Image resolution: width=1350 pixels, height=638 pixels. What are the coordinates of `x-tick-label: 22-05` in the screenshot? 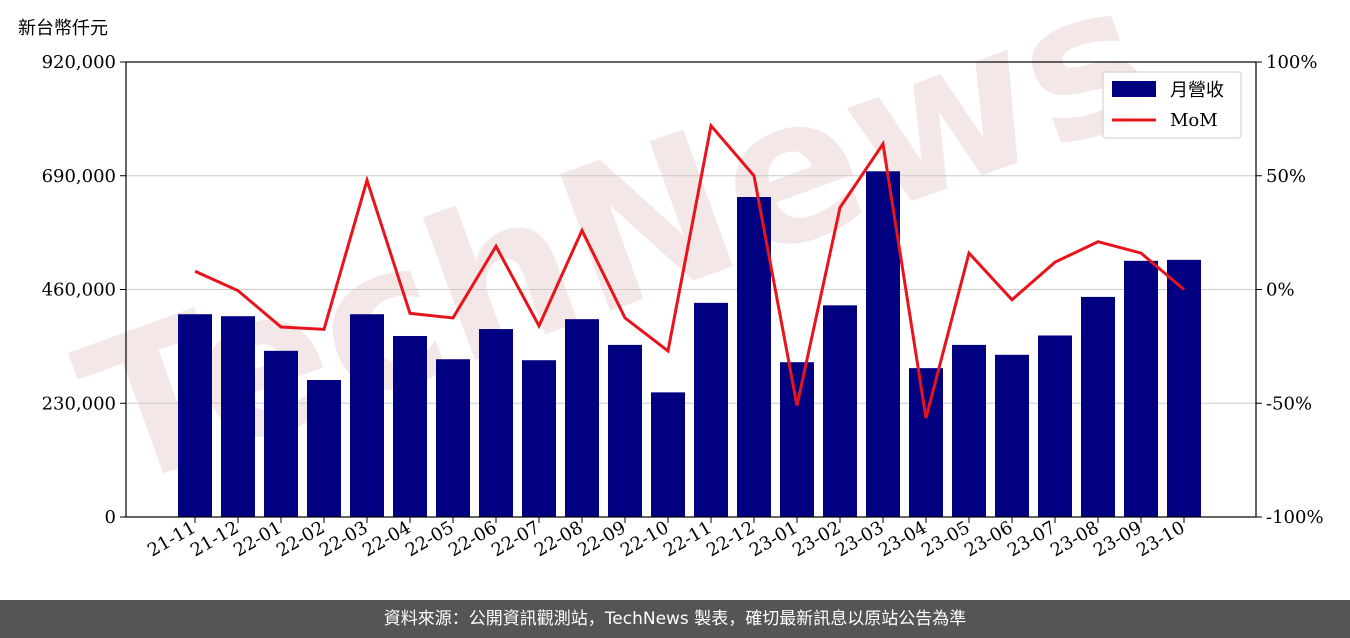 It's located at (429, 539).